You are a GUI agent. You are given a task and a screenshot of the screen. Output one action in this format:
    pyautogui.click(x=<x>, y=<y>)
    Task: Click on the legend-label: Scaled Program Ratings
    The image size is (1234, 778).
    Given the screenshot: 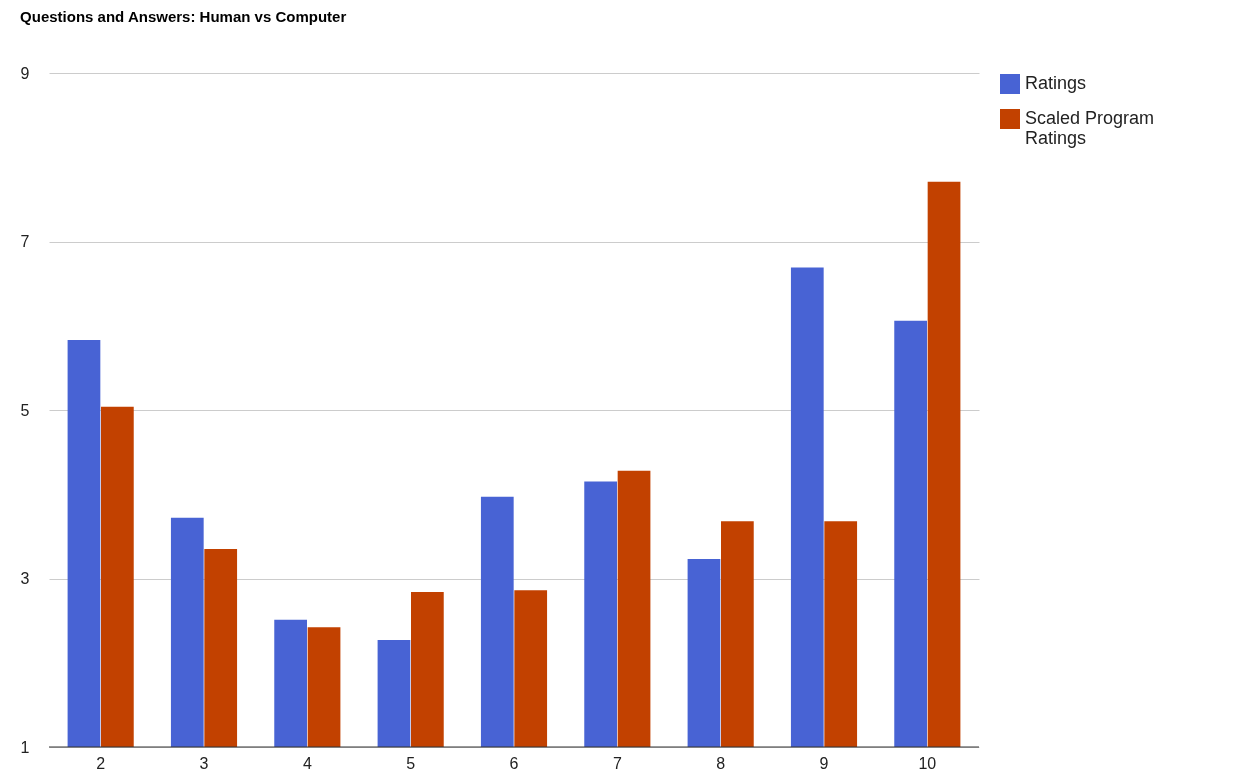 What is the action you would take?
    pyautogui.click(x=1090, y=128)
    